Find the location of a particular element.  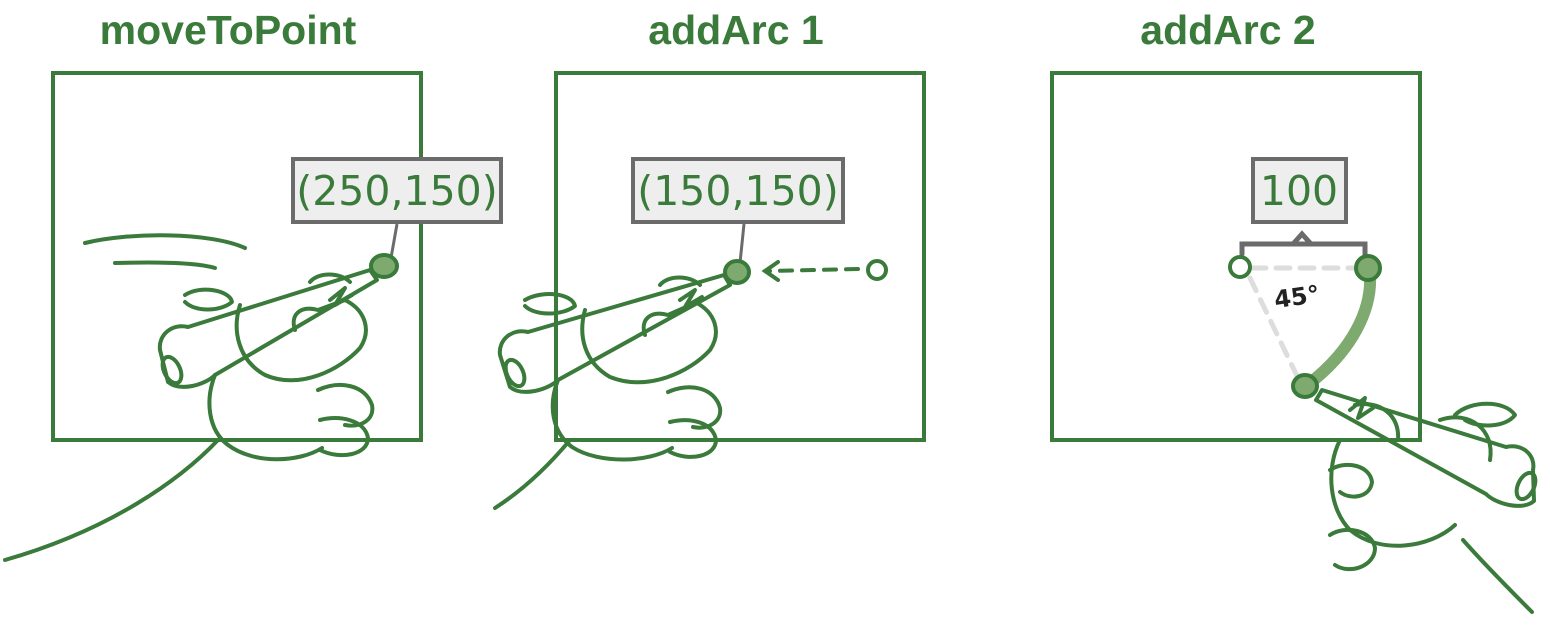

construction-lines is located at coordinates (1302, 323).